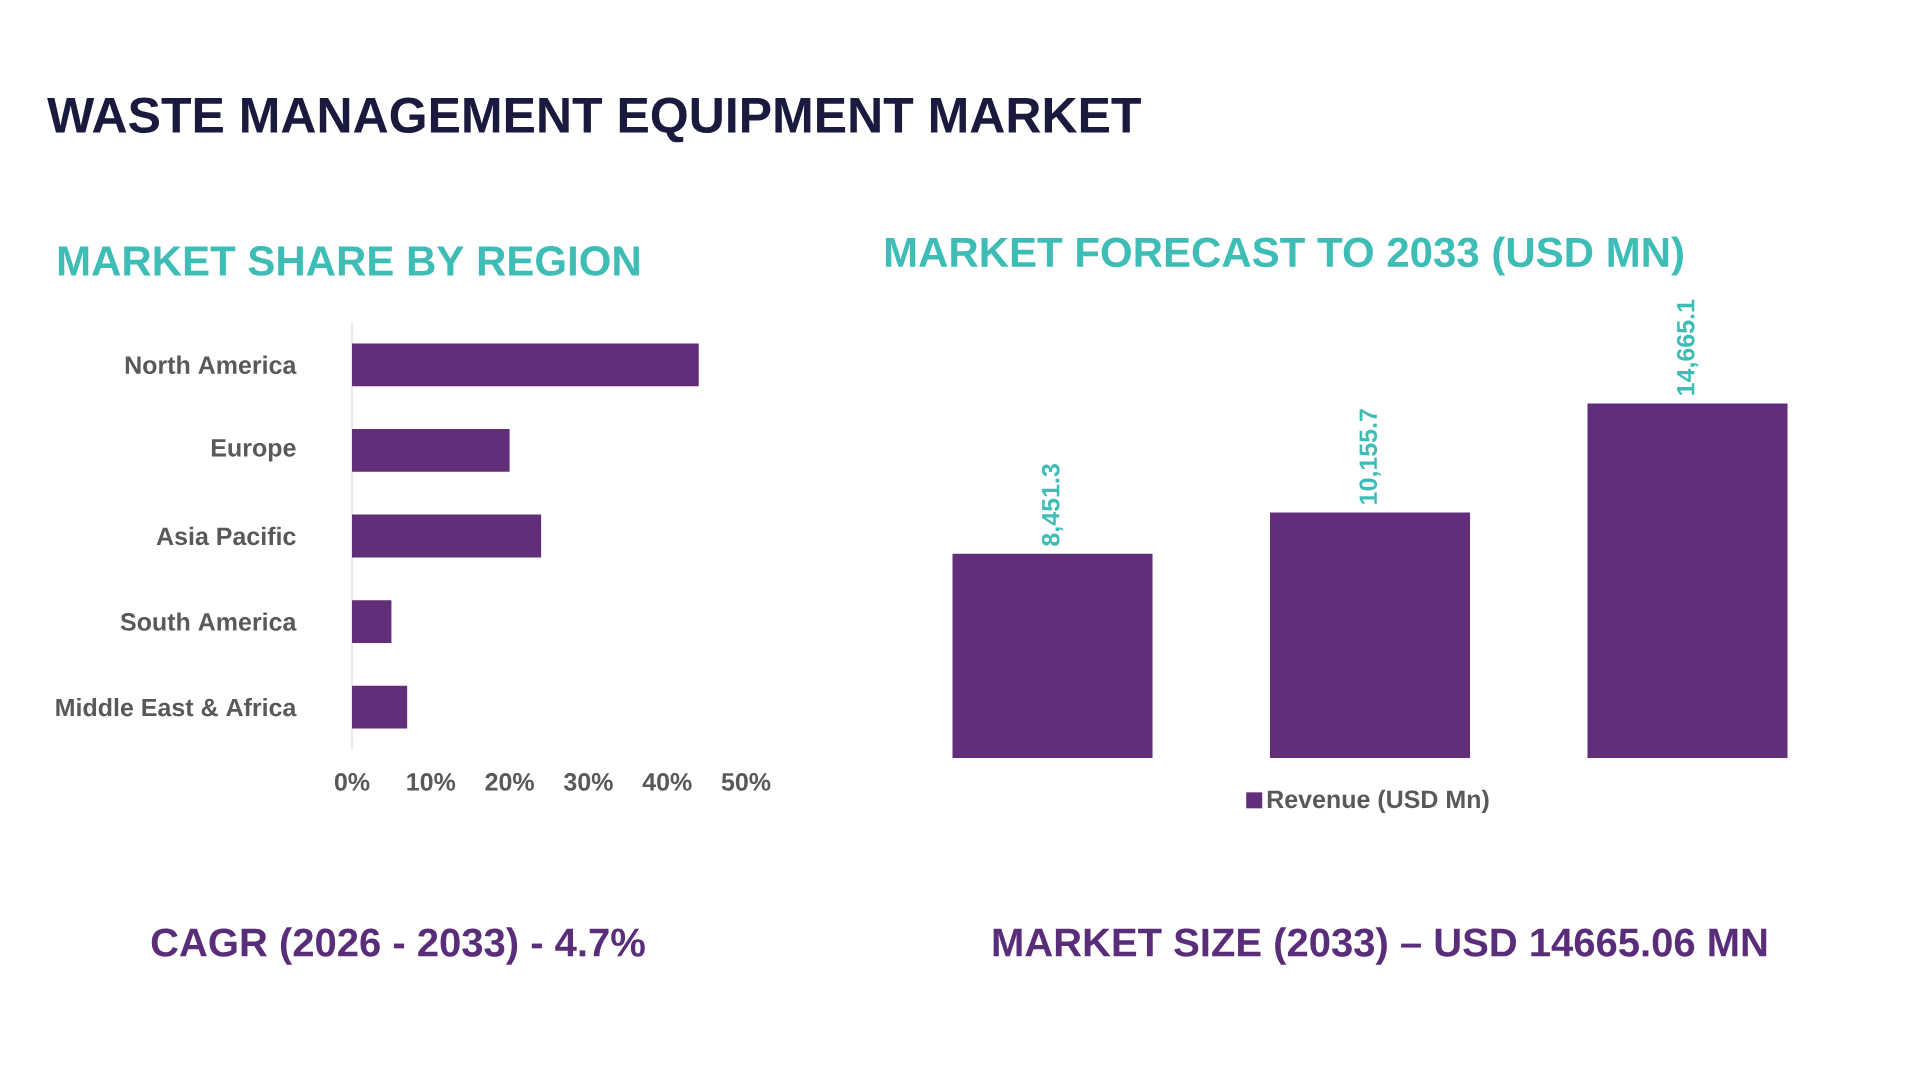 The image size is (1920, 1080). Describe the element at coordinates (398, 946) in the screenshot. I see `text: CAGR (2026 - 2033) - 4.7%` at that location.